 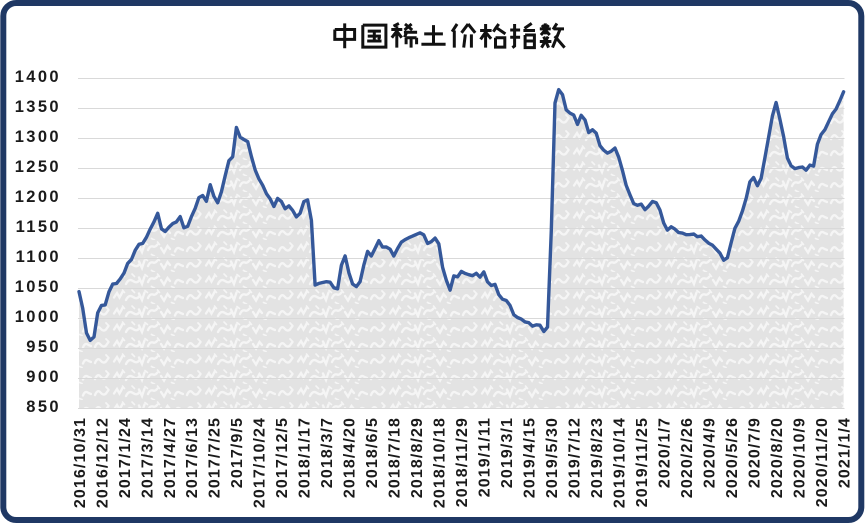 What do you see at coordinates (43, 407) in the screenshot?
I see `svg-text: 850` at bounding box center [43, 407].